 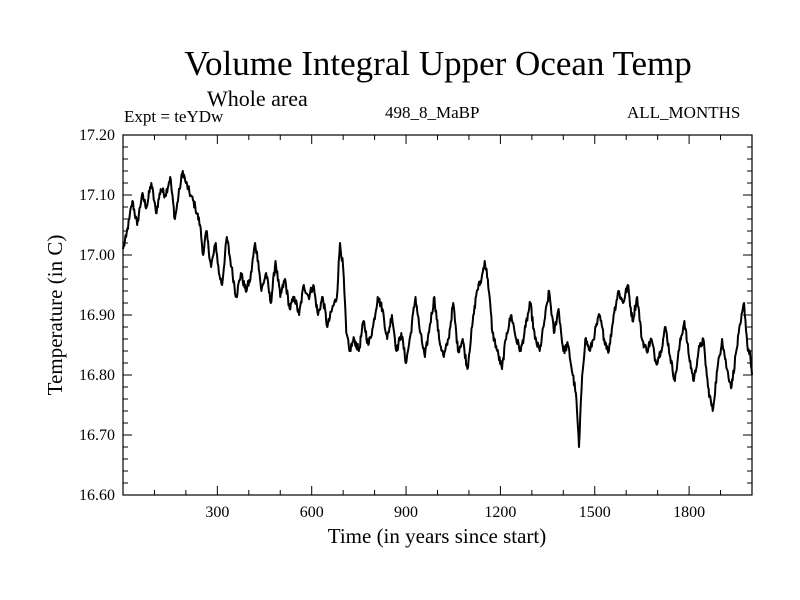 What do you see at coordinates (97, 195) in the screenshot?
I see `y-tick-label: 17.10` at bounding box center [97, 195].